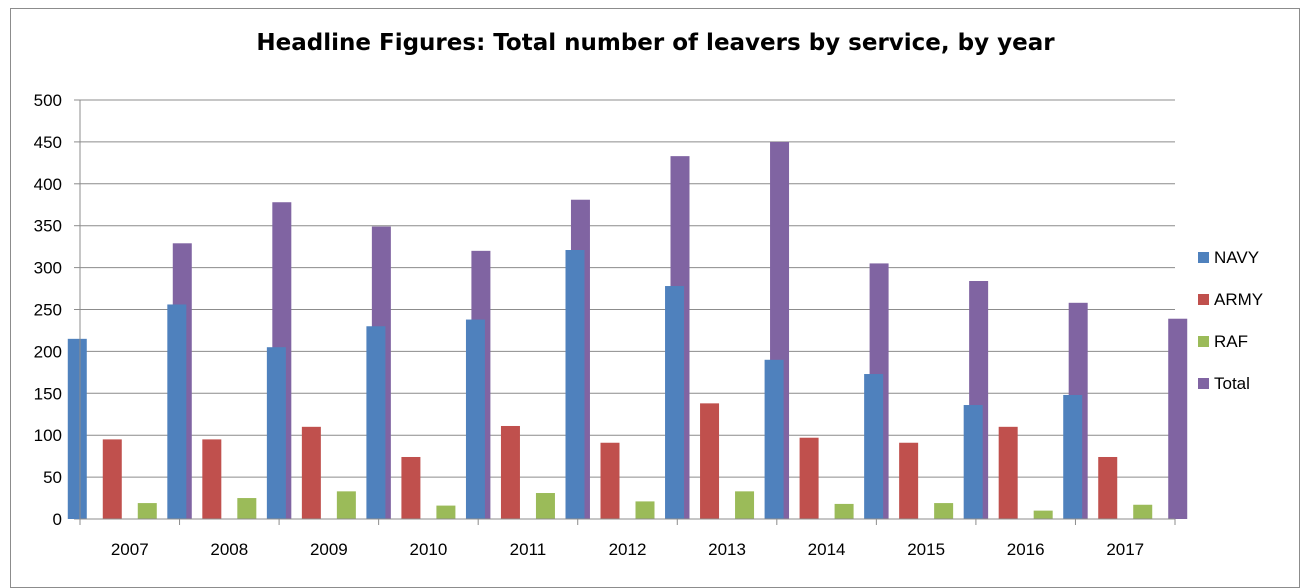 The width and height of the screenshot is (1311, 588). I want to click on y-tick-label: 500, so click(48, 100).